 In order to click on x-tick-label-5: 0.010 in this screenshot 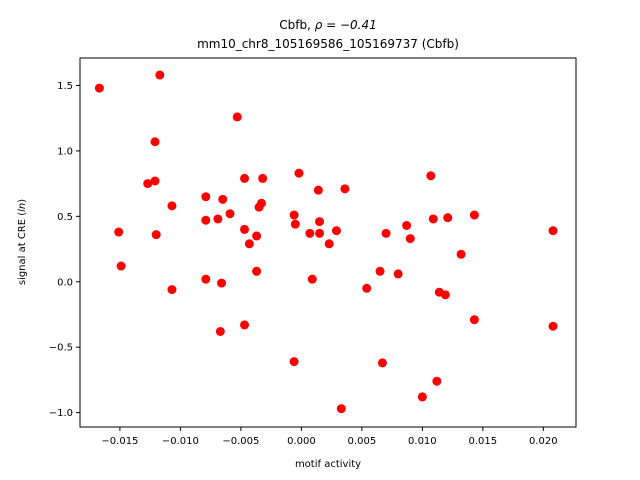, I will do `click(422, 441)`.